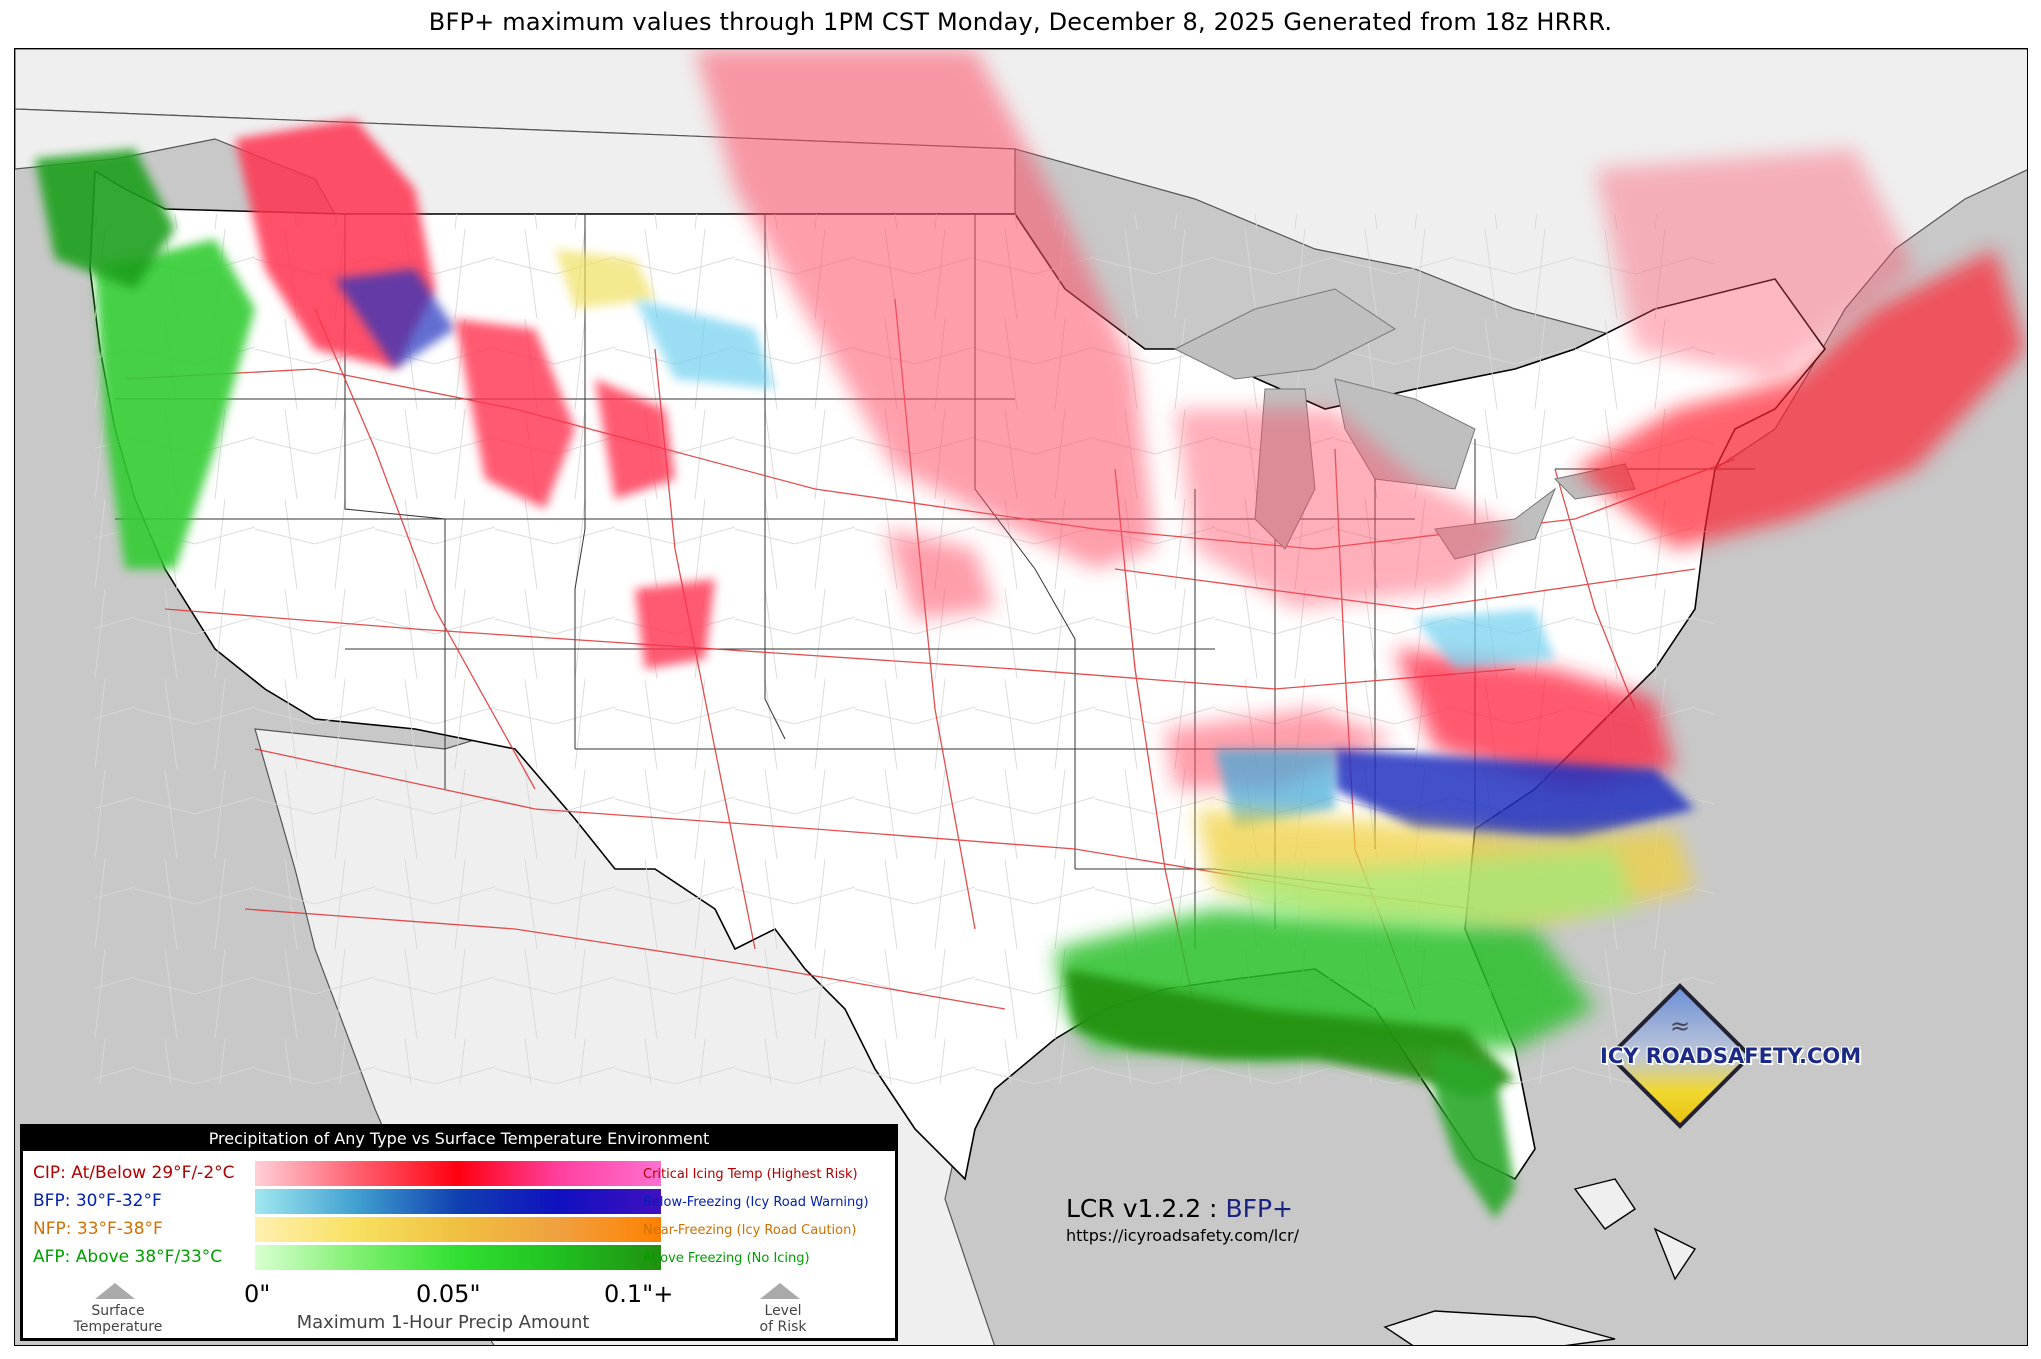 This screenshot has height=1359, width=2041. I want to click on legend-row-bfp-label: BFP: 30°F-32°F, so click(97, 1201).